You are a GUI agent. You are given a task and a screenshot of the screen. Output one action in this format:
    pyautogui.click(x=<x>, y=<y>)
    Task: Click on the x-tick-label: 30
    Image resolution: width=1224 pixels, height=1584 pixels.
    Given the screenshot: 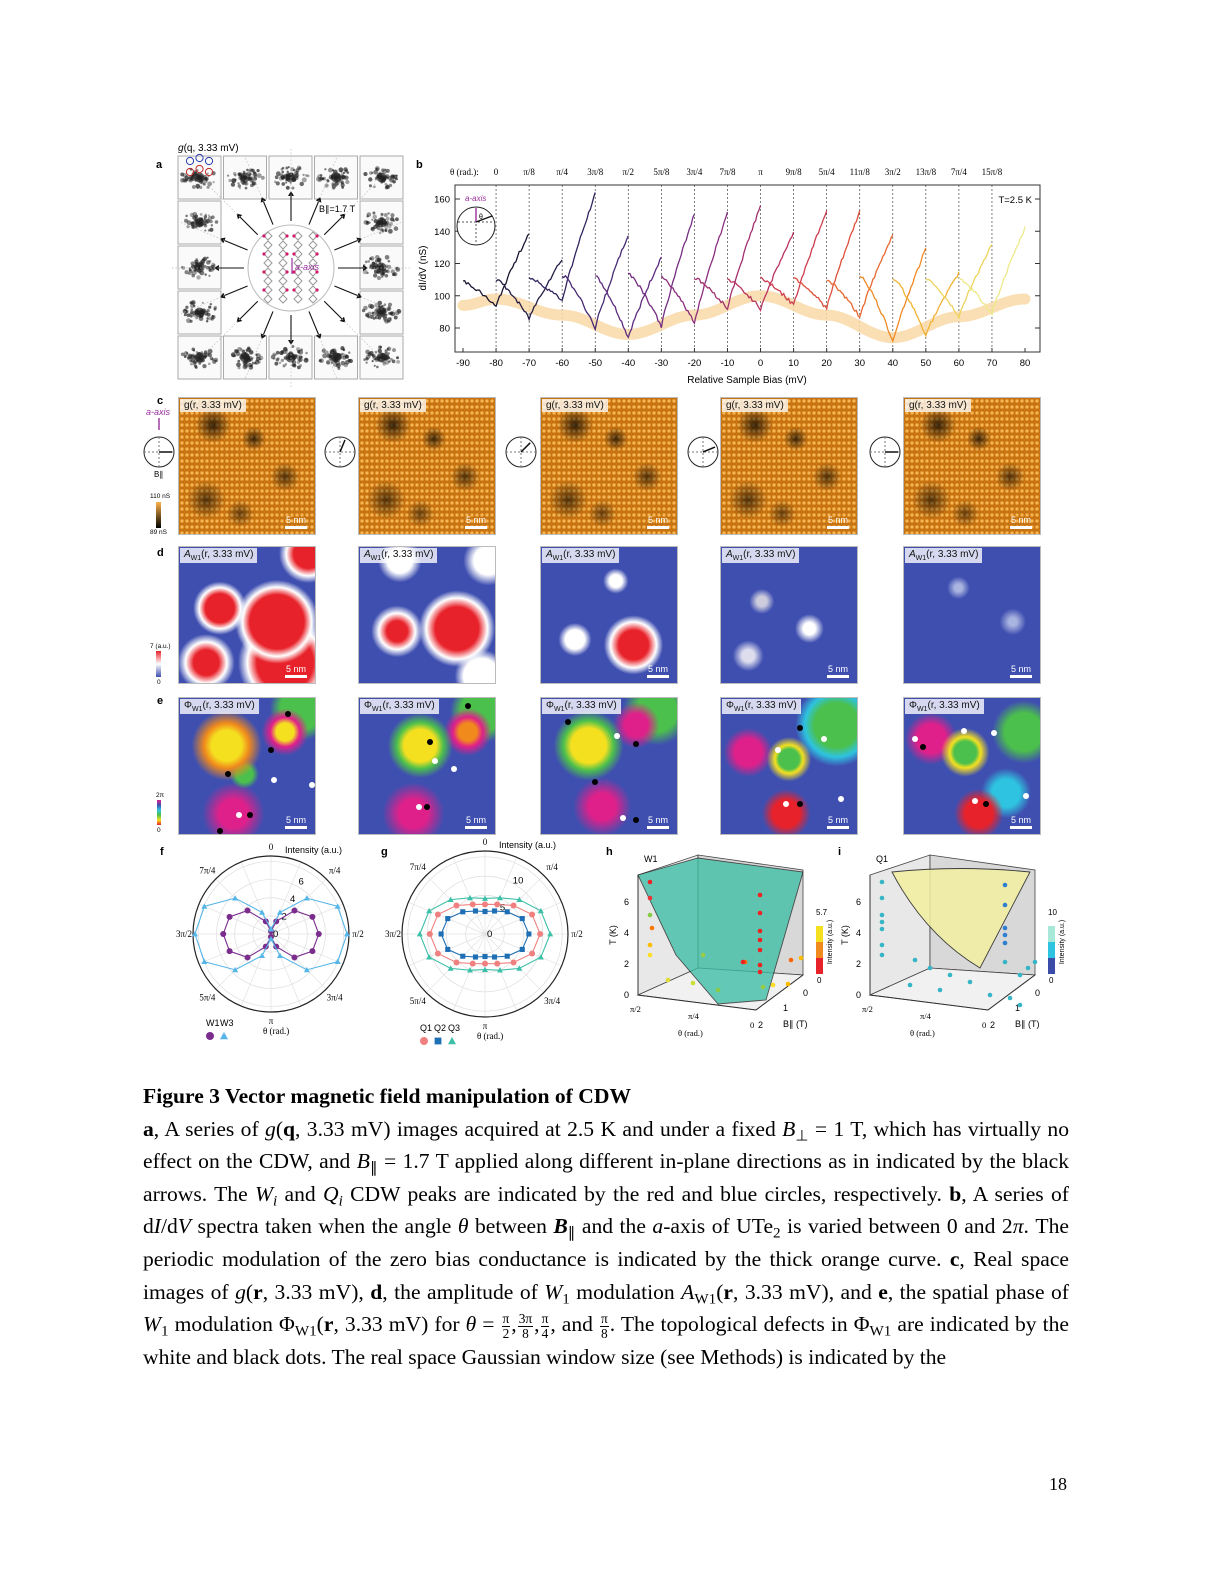 What is the action you would take?
    pyautogui.click(x=859, y=363)
    